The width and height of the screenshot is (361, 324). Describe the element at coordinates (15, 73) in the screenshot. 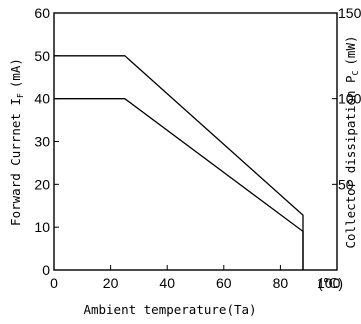

I see `y-axis-title-unit: (mA)` at that location.